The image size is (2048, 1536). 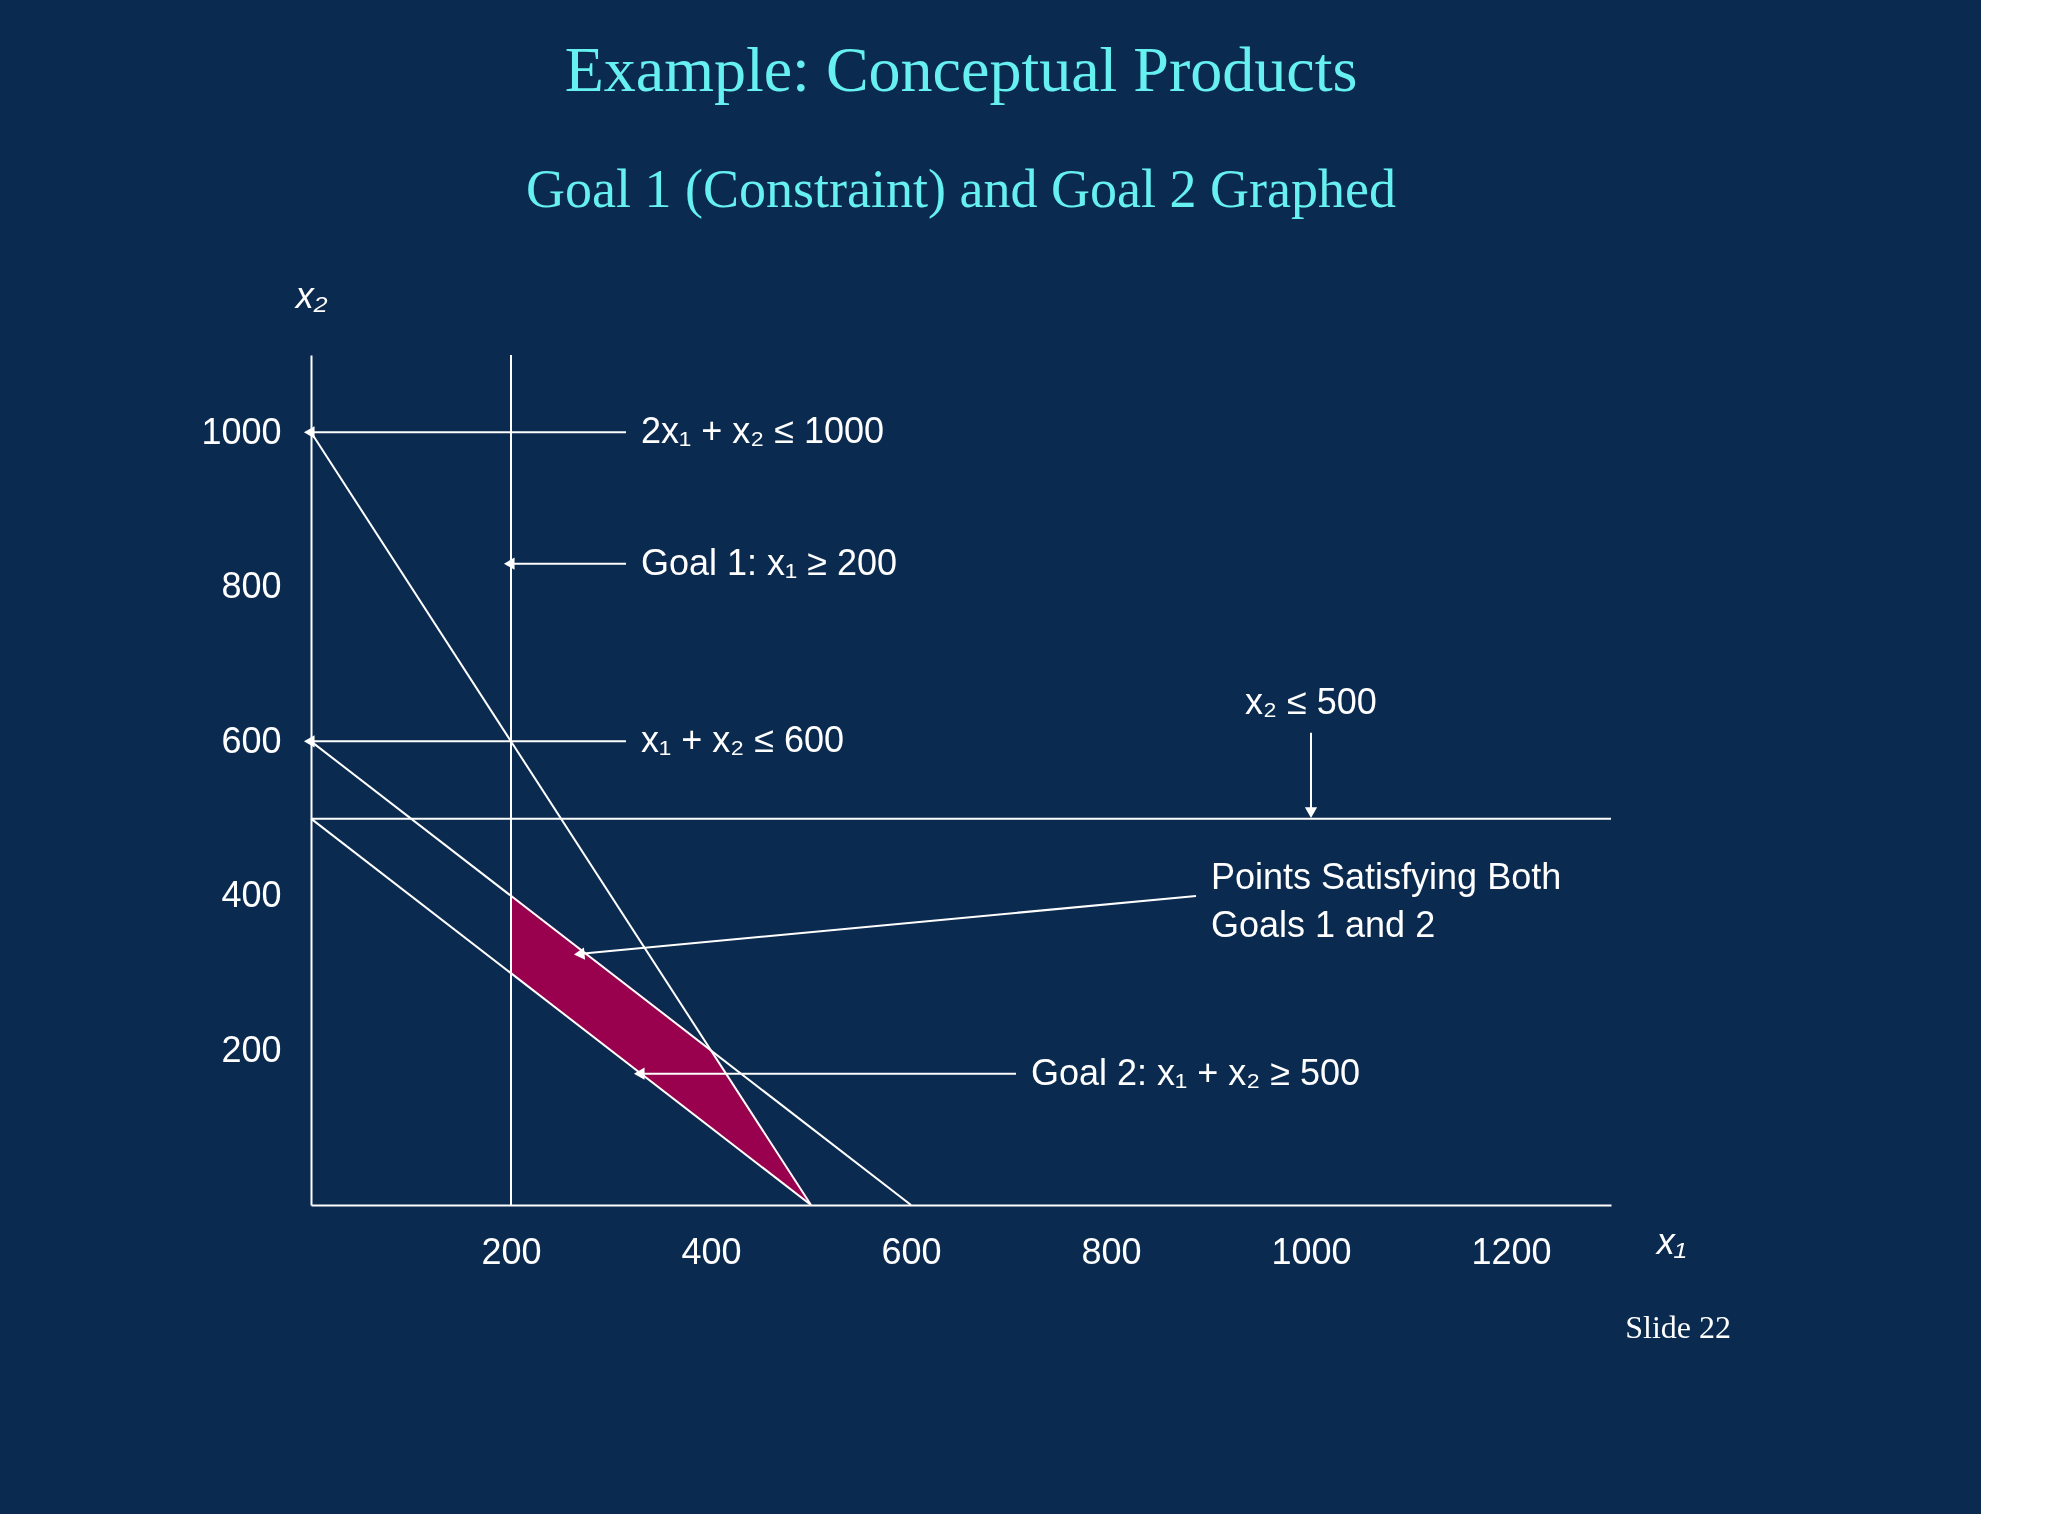 What do you see at coordinates (251, 1049) in the screenshot?
I see `y-tick-label: 200` at bounding box center [251, 1049].